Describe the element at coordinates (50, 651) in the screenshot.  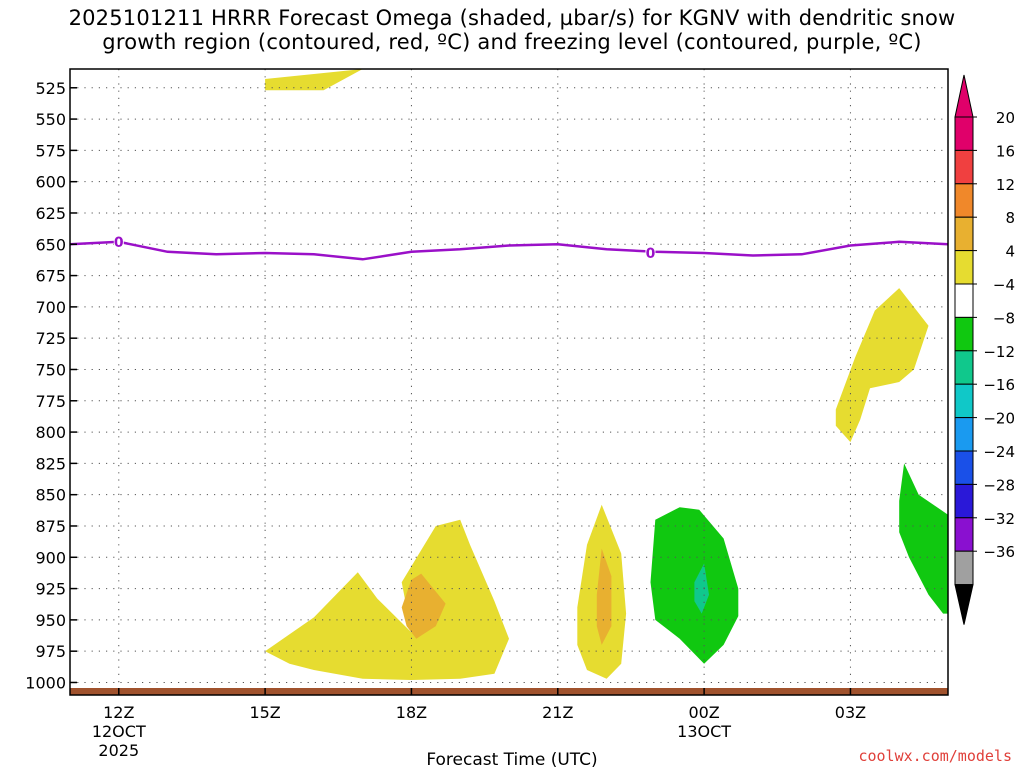
I see `y-tick-label: 975` at that location.